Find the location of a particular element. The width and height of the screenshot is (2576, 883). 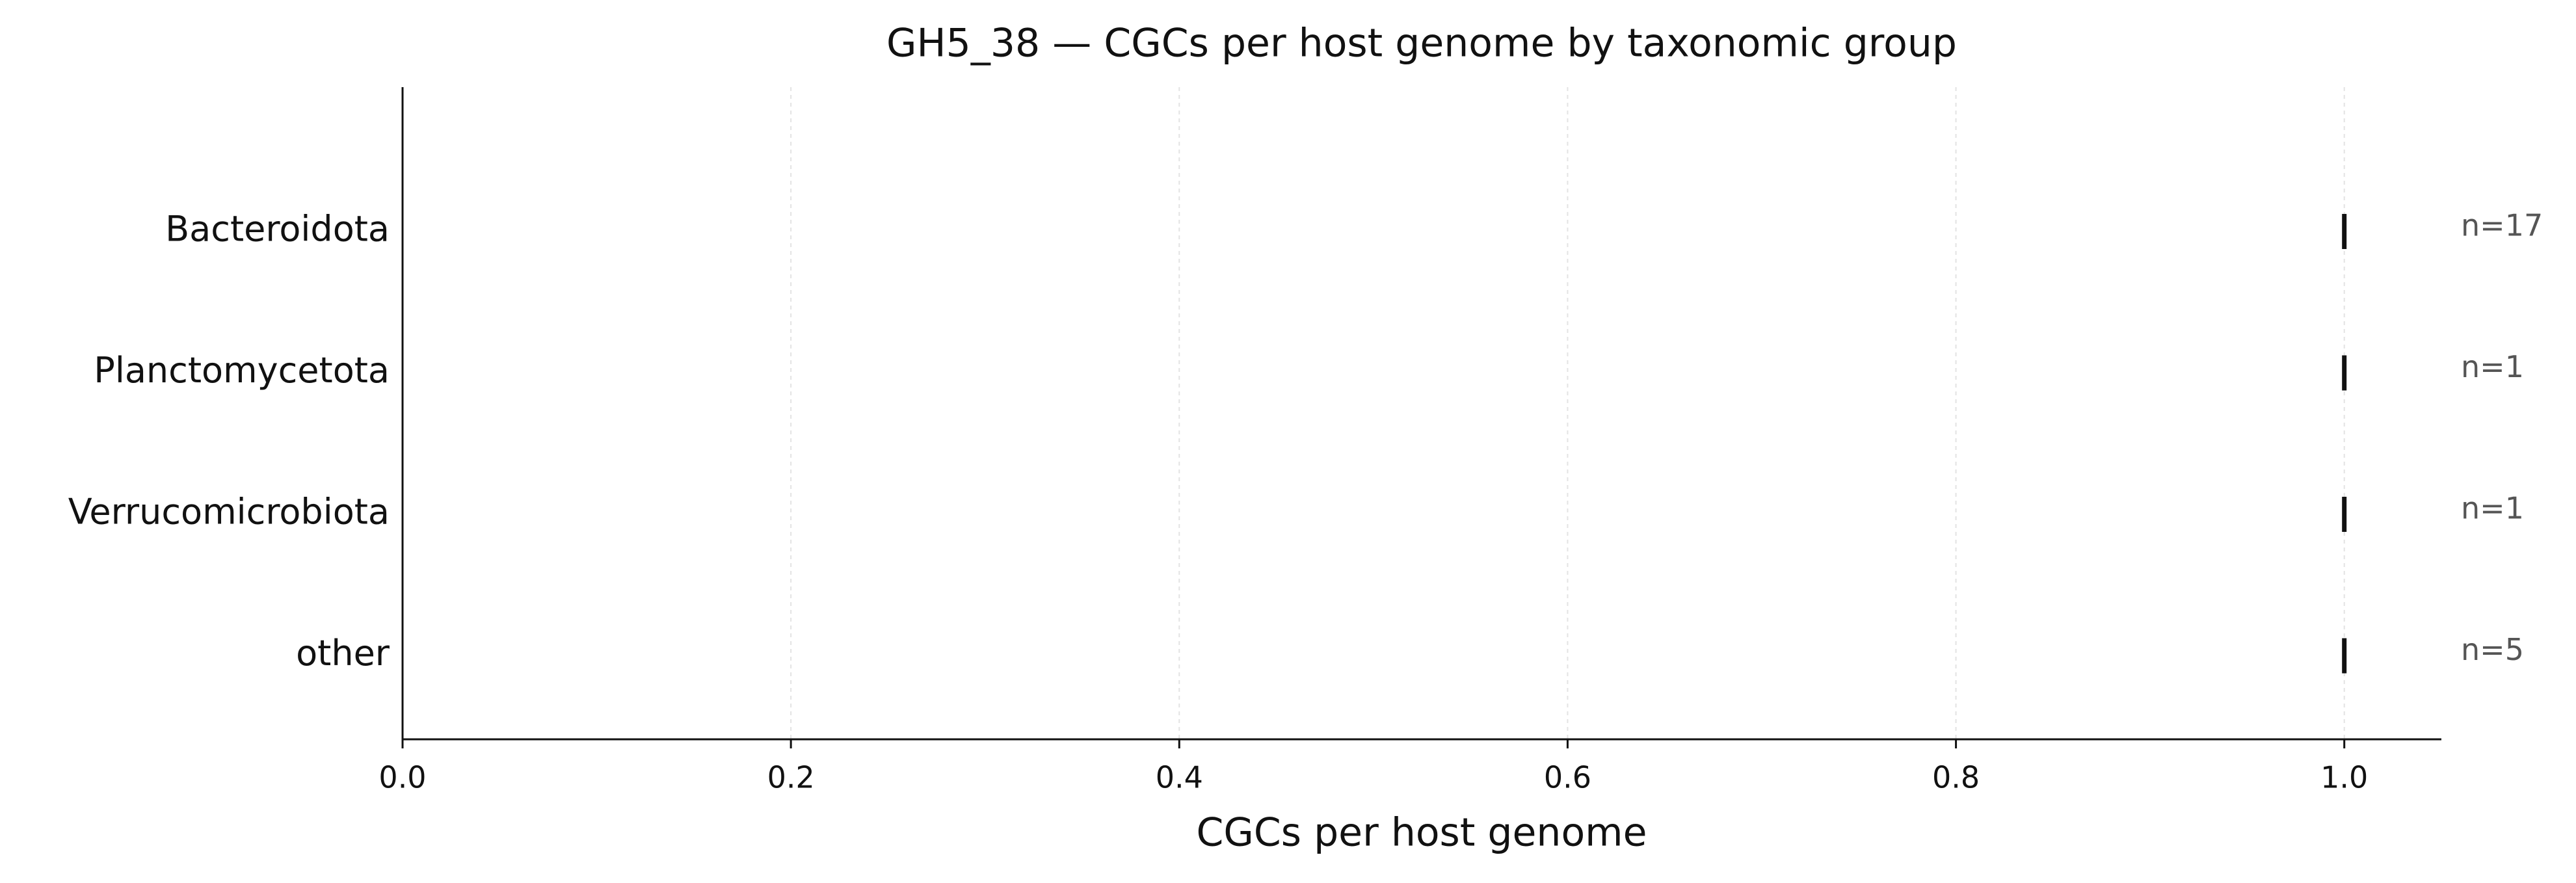

annotation: n=17 is located at coordinates (2502, 225).